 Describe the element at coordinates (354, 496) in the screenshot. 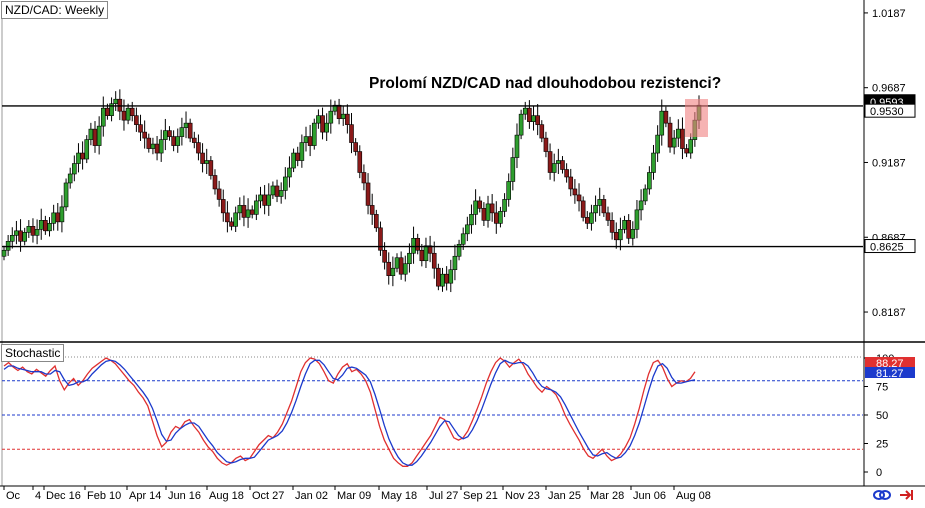

I see `time-tick-label: Mar 09` at that location.